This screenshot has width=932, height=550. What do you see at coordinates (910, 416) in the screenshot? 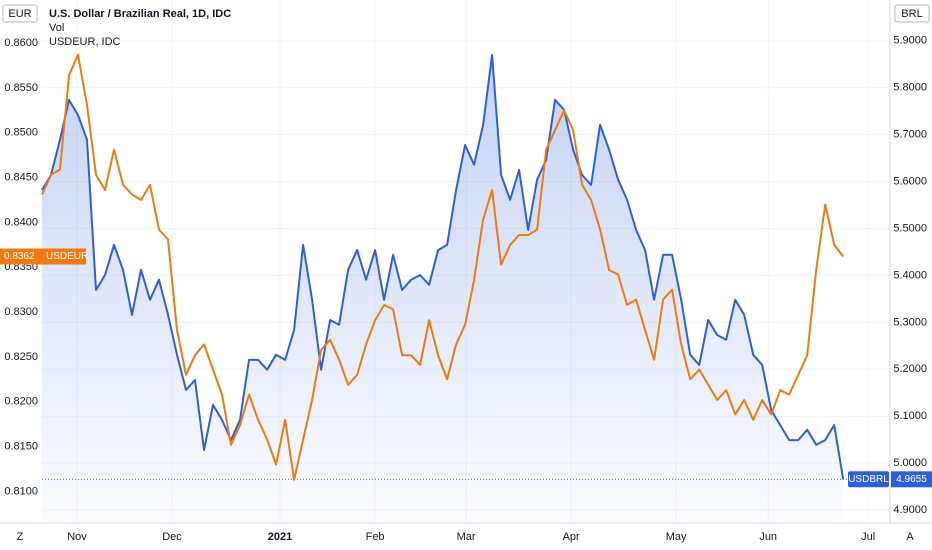
I see `y2-tick-label: 5.1000` at bounding box center [910, 416].